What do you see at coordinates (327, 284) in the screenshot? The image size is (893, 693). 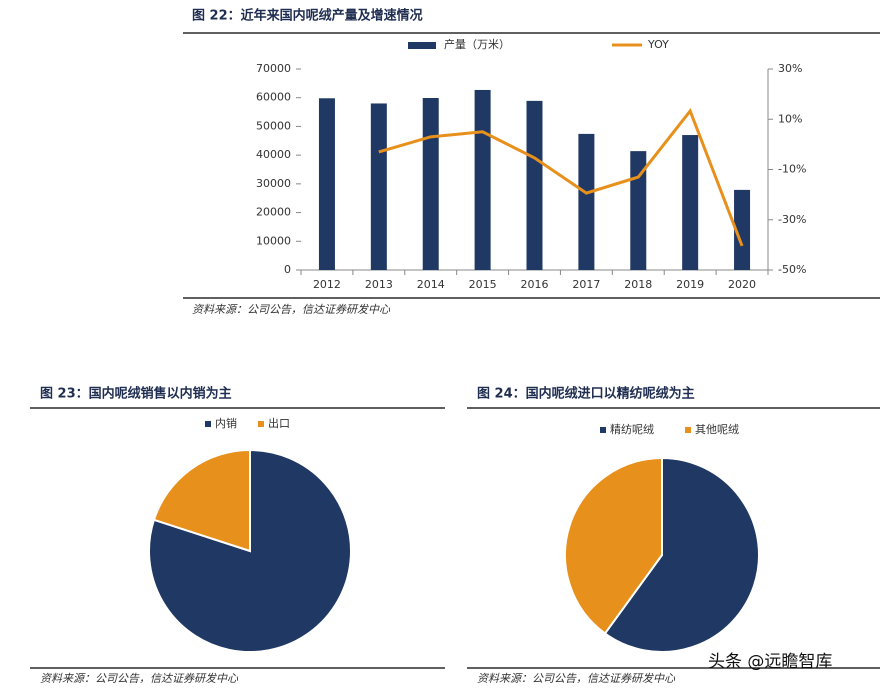 I see `x-tick-label: 2012` at bounding box center [327, 284].